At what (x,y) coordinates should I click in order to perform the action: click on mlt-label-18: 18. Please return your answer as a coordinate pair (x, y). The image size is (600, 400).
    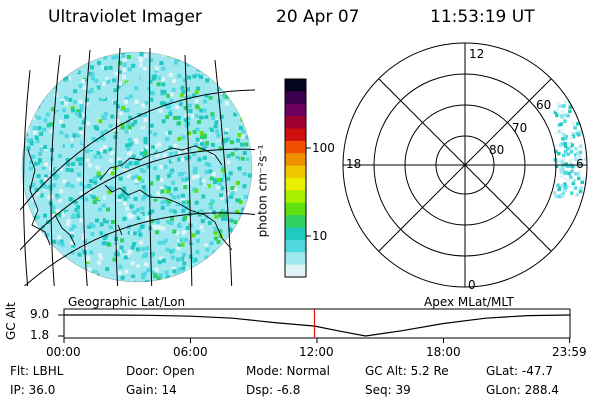
    Looking at the image, I should click on (354, 164).